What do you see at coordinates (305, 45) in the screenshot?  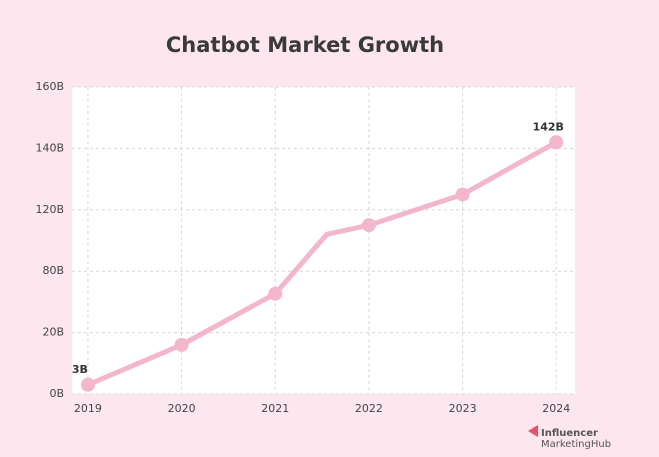 I see `chart-title: Chatbot Market Growth` at bounding box center [305, 45].